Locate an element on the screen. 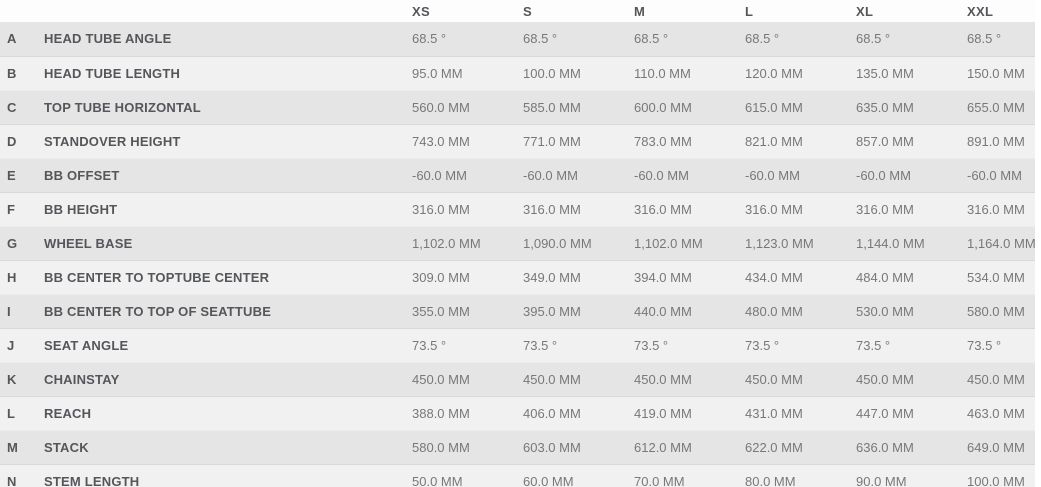  row-label: HEAD TUBE ANGLE is located at coordinates (108, 39).